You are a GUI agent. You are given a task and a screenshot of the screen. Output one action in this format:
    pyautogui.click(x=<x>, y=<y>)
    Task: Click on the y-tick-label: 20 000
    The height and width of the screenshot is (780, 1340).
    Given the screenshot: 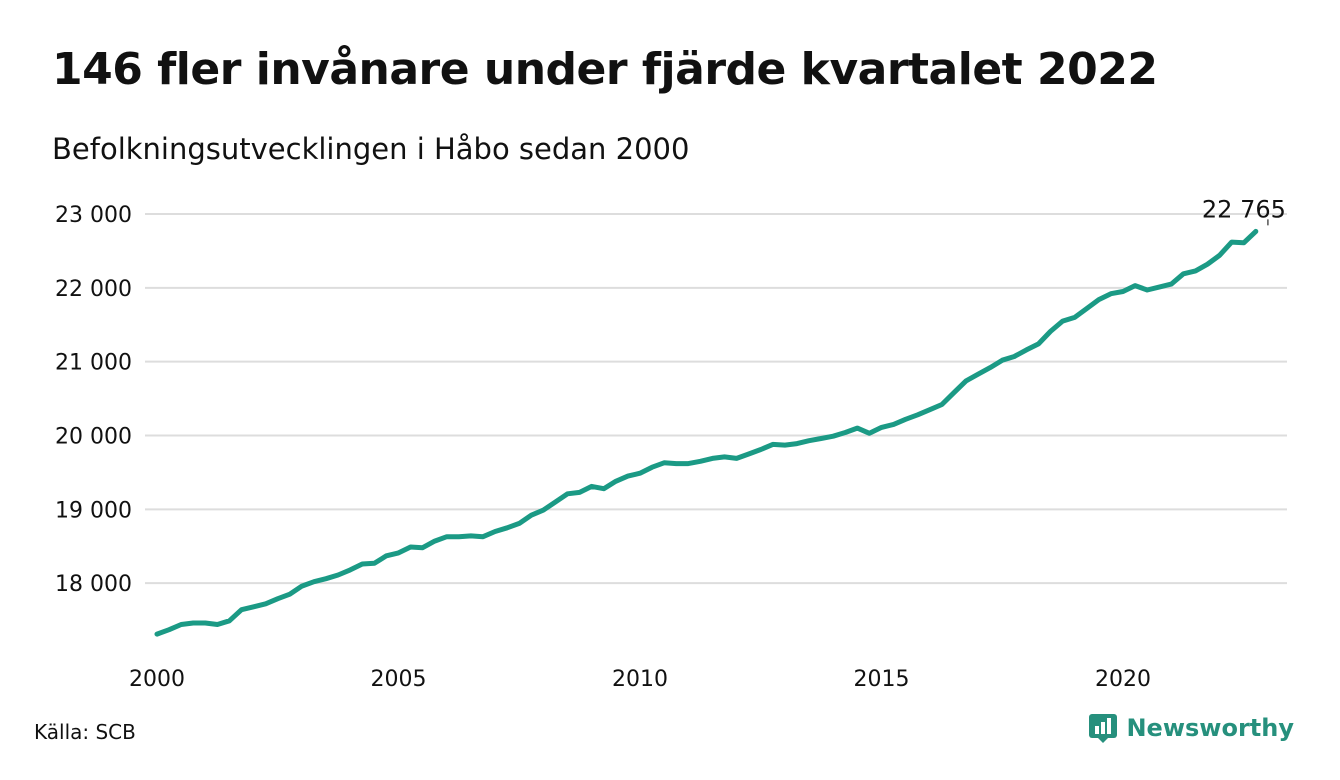 What is the action you would take?
    pyautogui.click(x=93, y=437)
    